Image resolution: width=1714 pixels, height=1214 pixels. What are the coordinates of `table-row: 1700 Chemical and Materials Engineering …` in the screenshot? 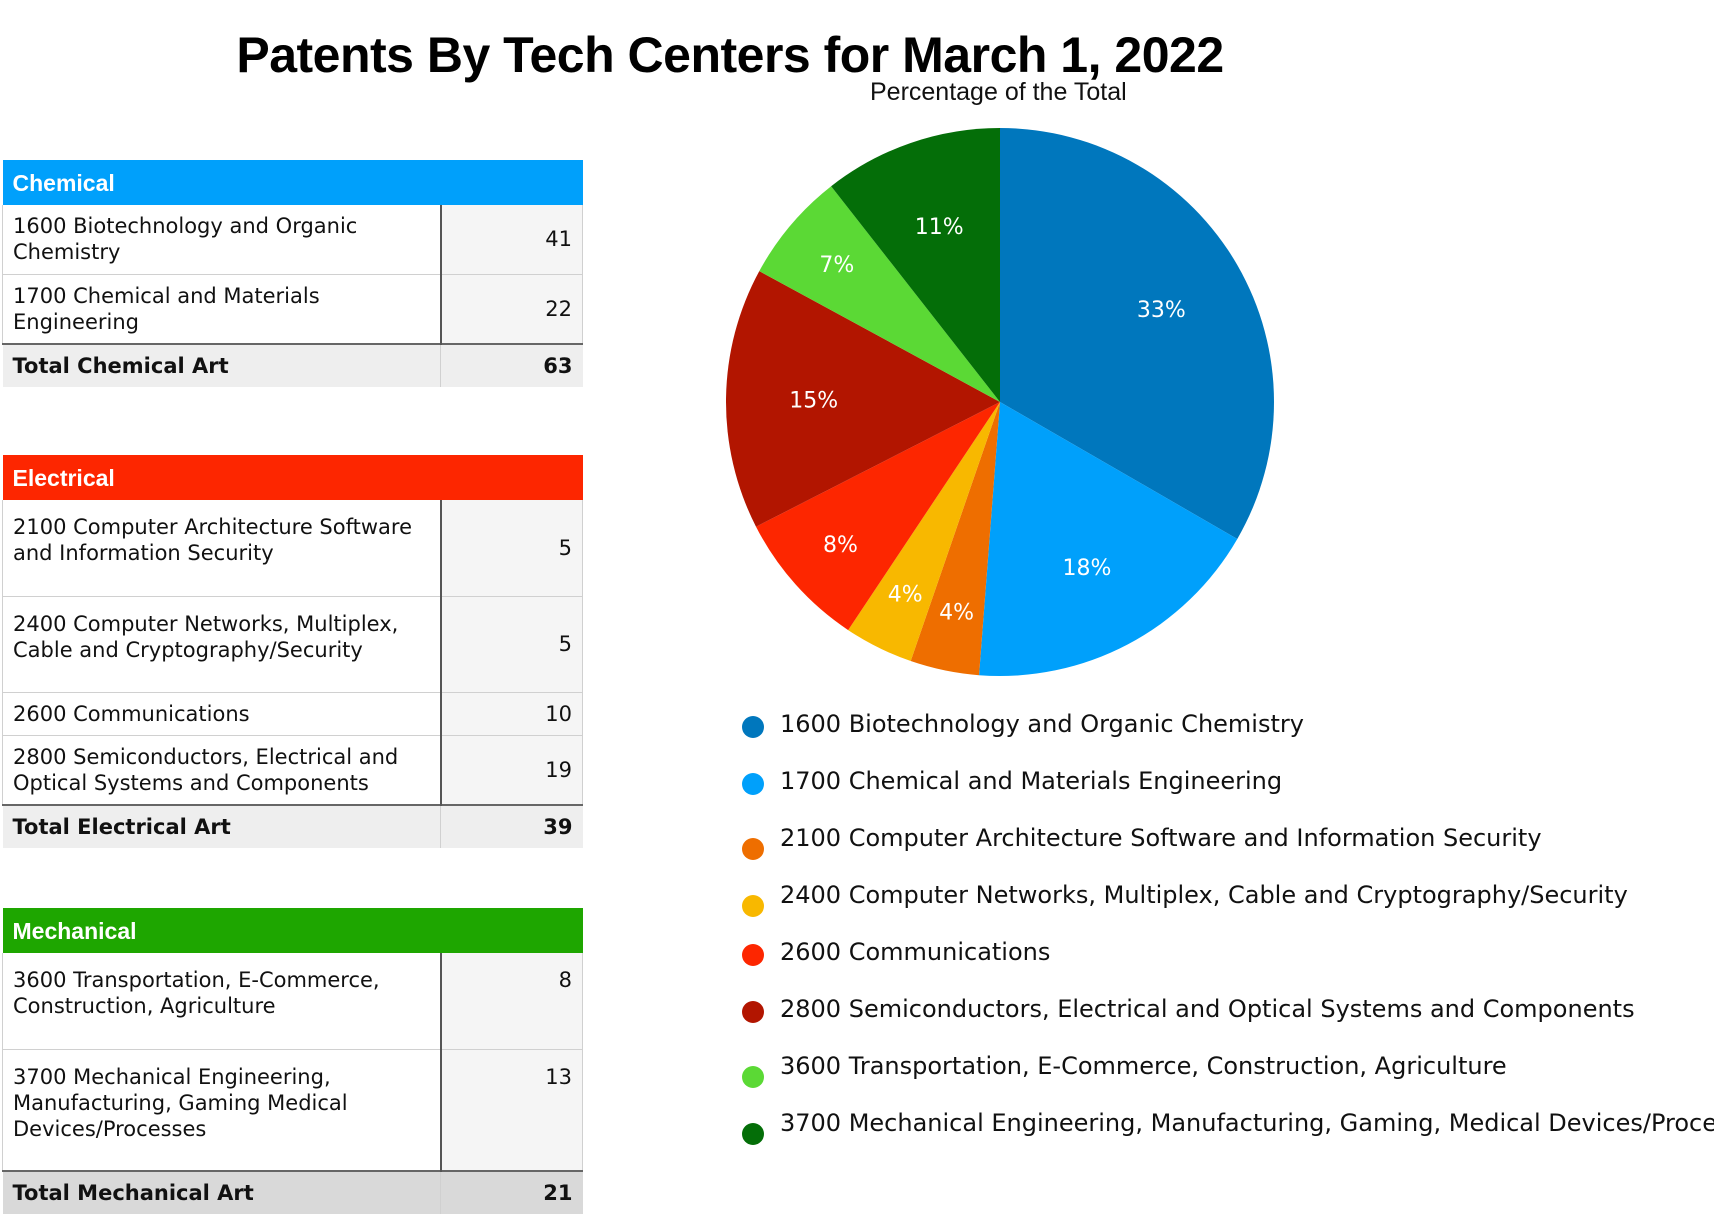 It's located at (293, 309).